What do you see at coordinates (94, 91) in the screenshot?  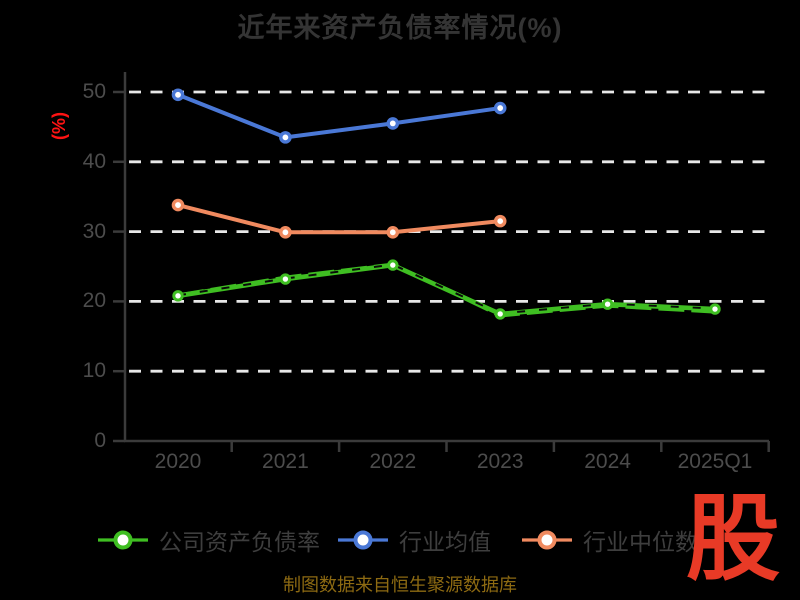 I see `y-tick-label: 50` at bounding box center [94, 91].